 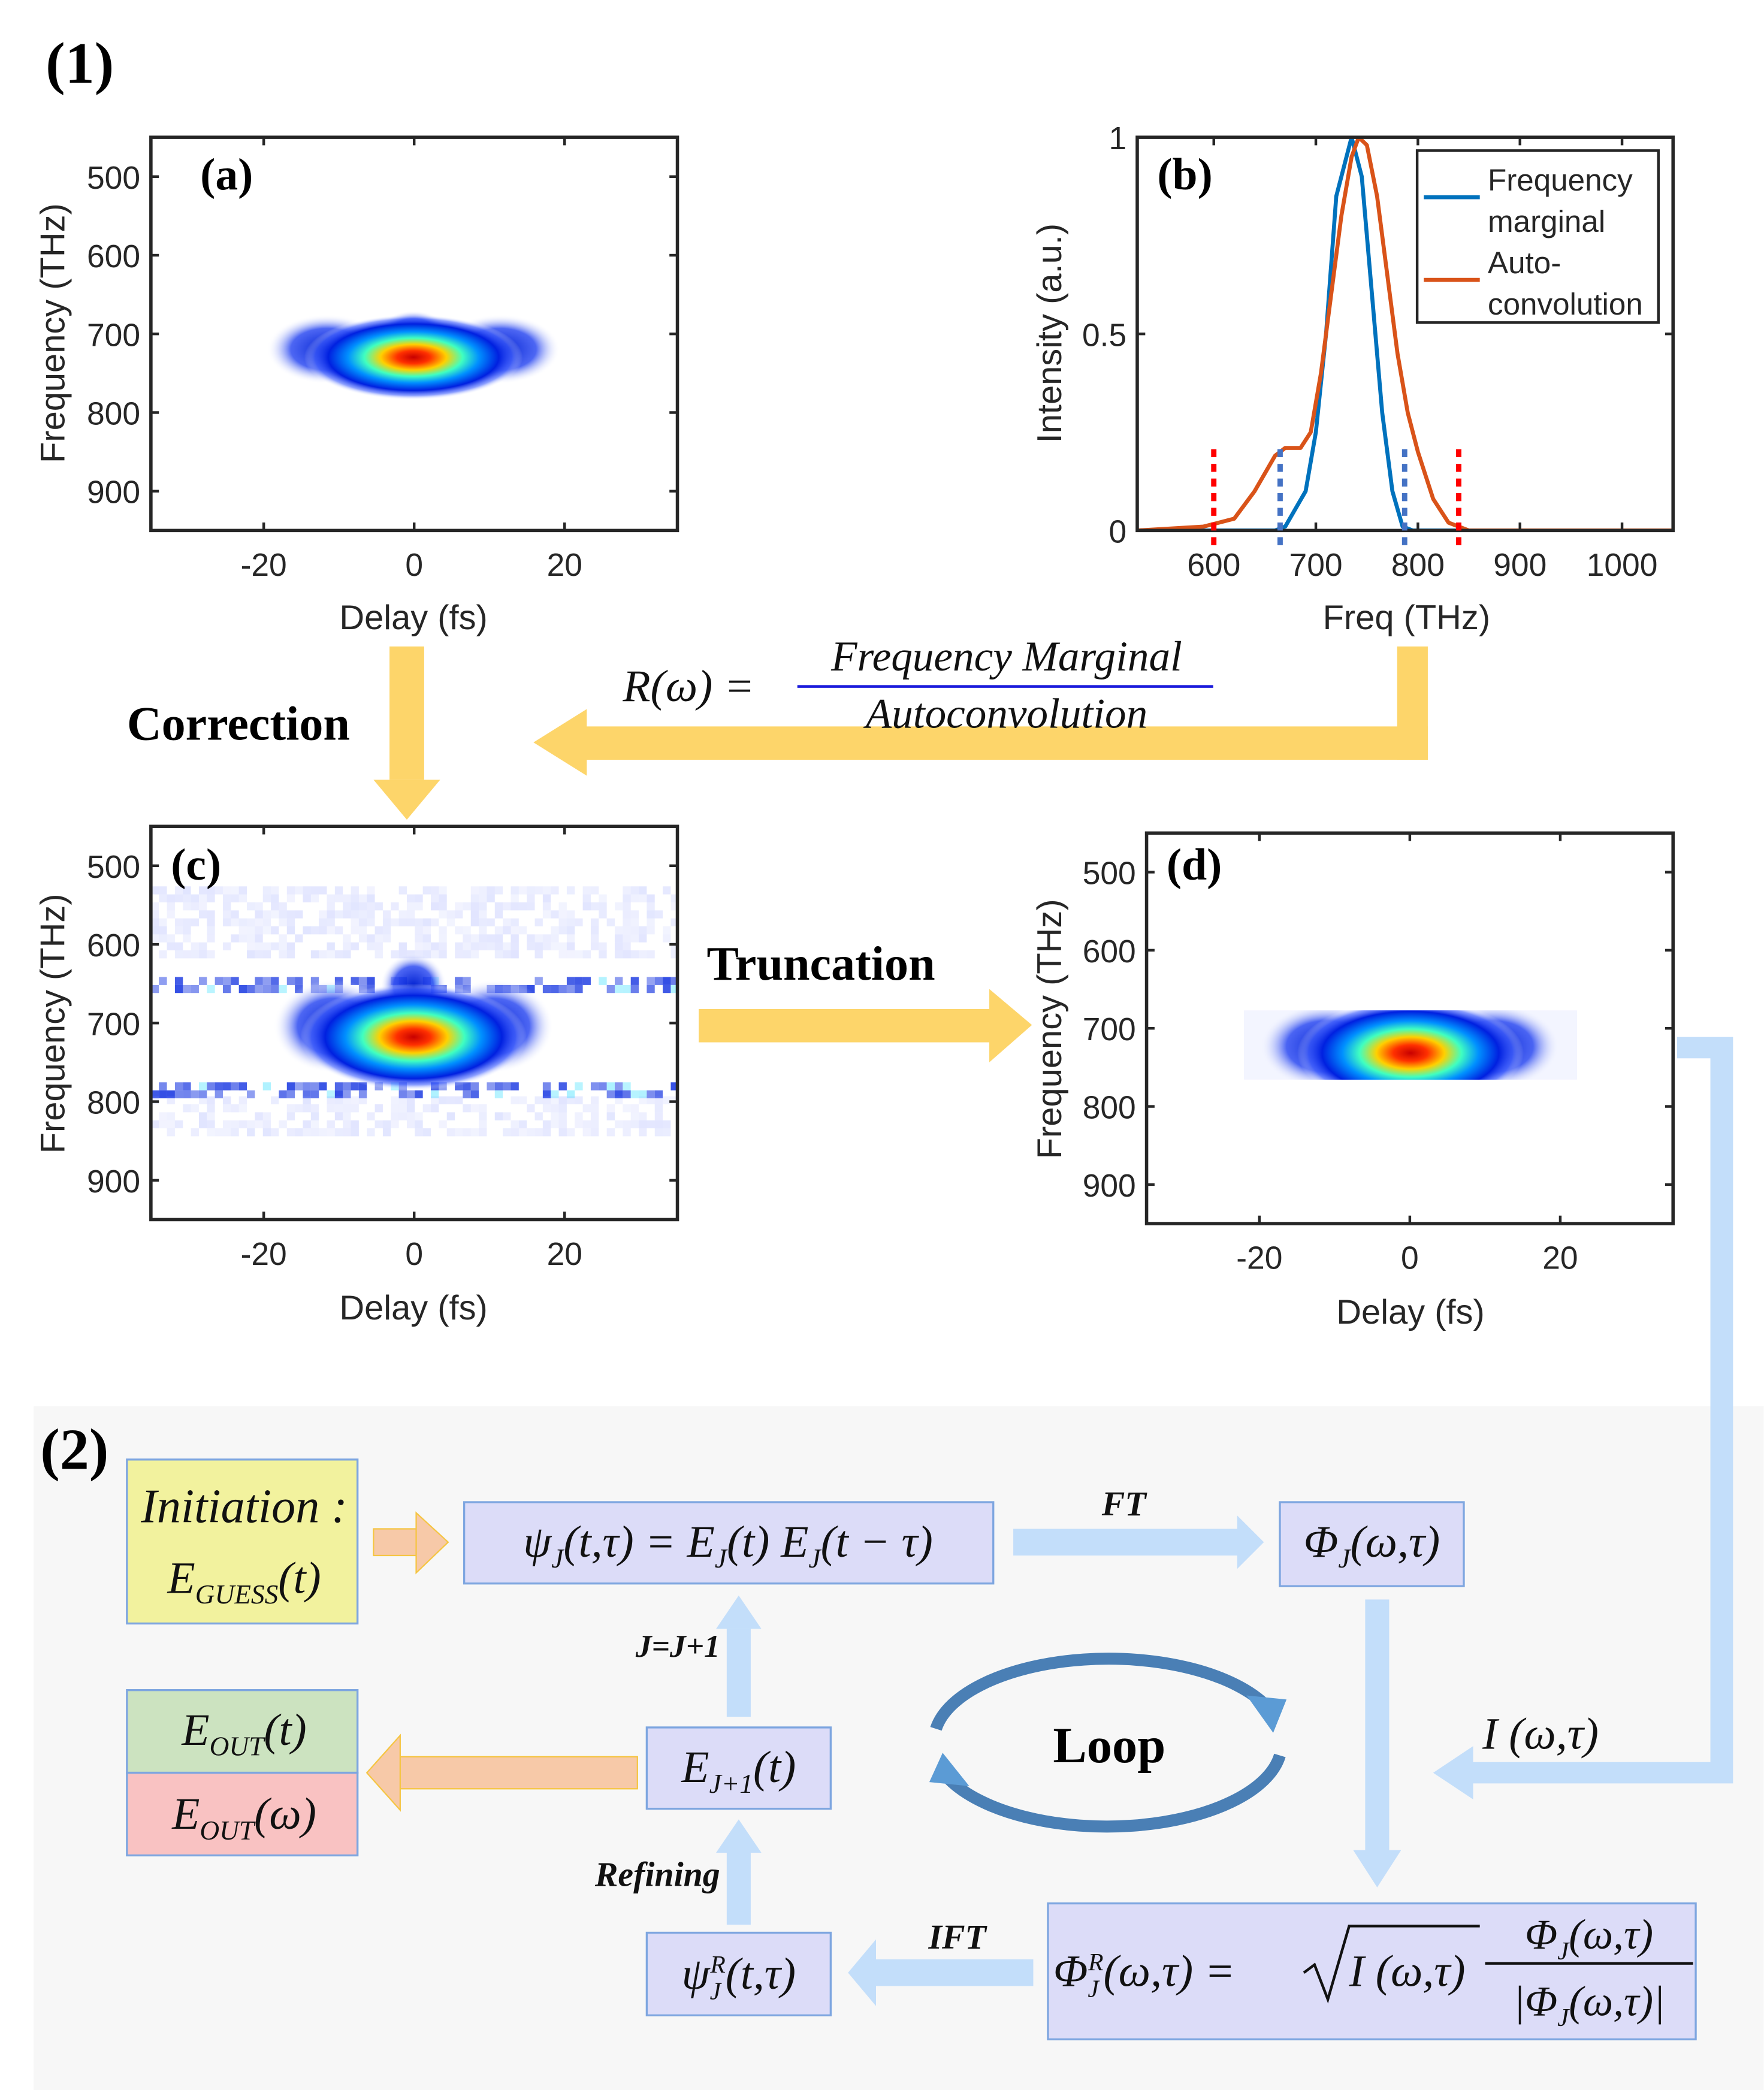 I want to click on intensity-label: I (ω,τ), so click(x=1541, y=1734).